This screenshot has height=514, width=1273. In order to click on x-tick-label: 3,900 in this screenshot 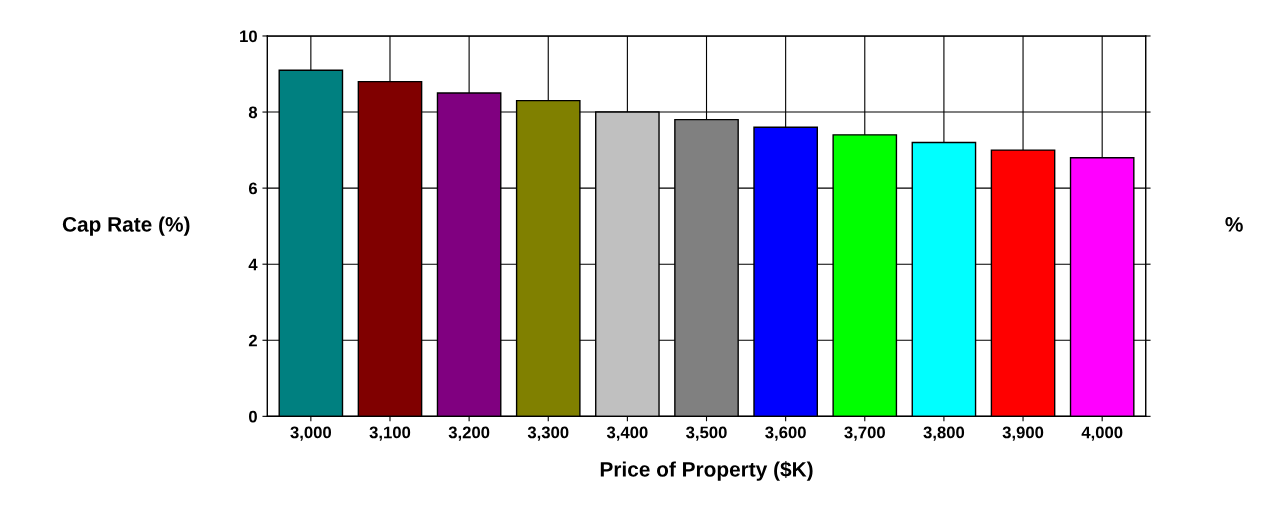, I will do `click(1023, 433)`.